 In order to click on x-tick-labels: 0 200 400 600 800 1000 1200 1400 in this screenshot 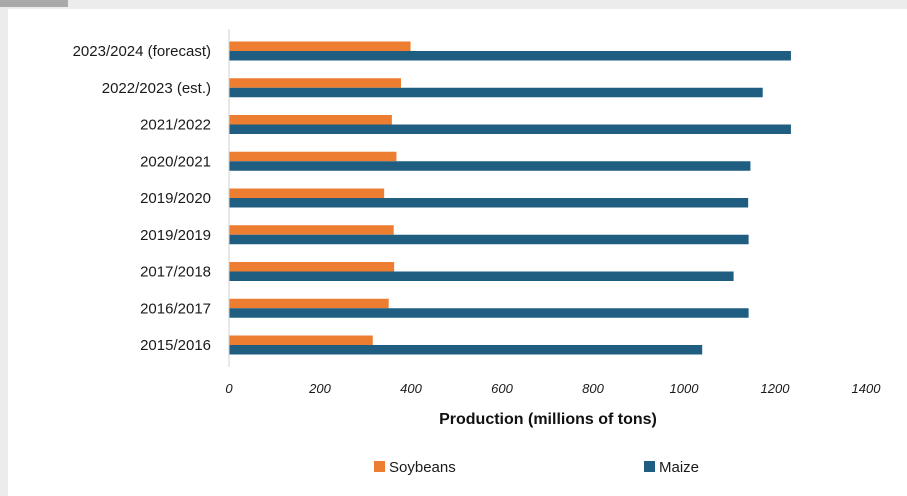, I will do `click(553, 388)`.